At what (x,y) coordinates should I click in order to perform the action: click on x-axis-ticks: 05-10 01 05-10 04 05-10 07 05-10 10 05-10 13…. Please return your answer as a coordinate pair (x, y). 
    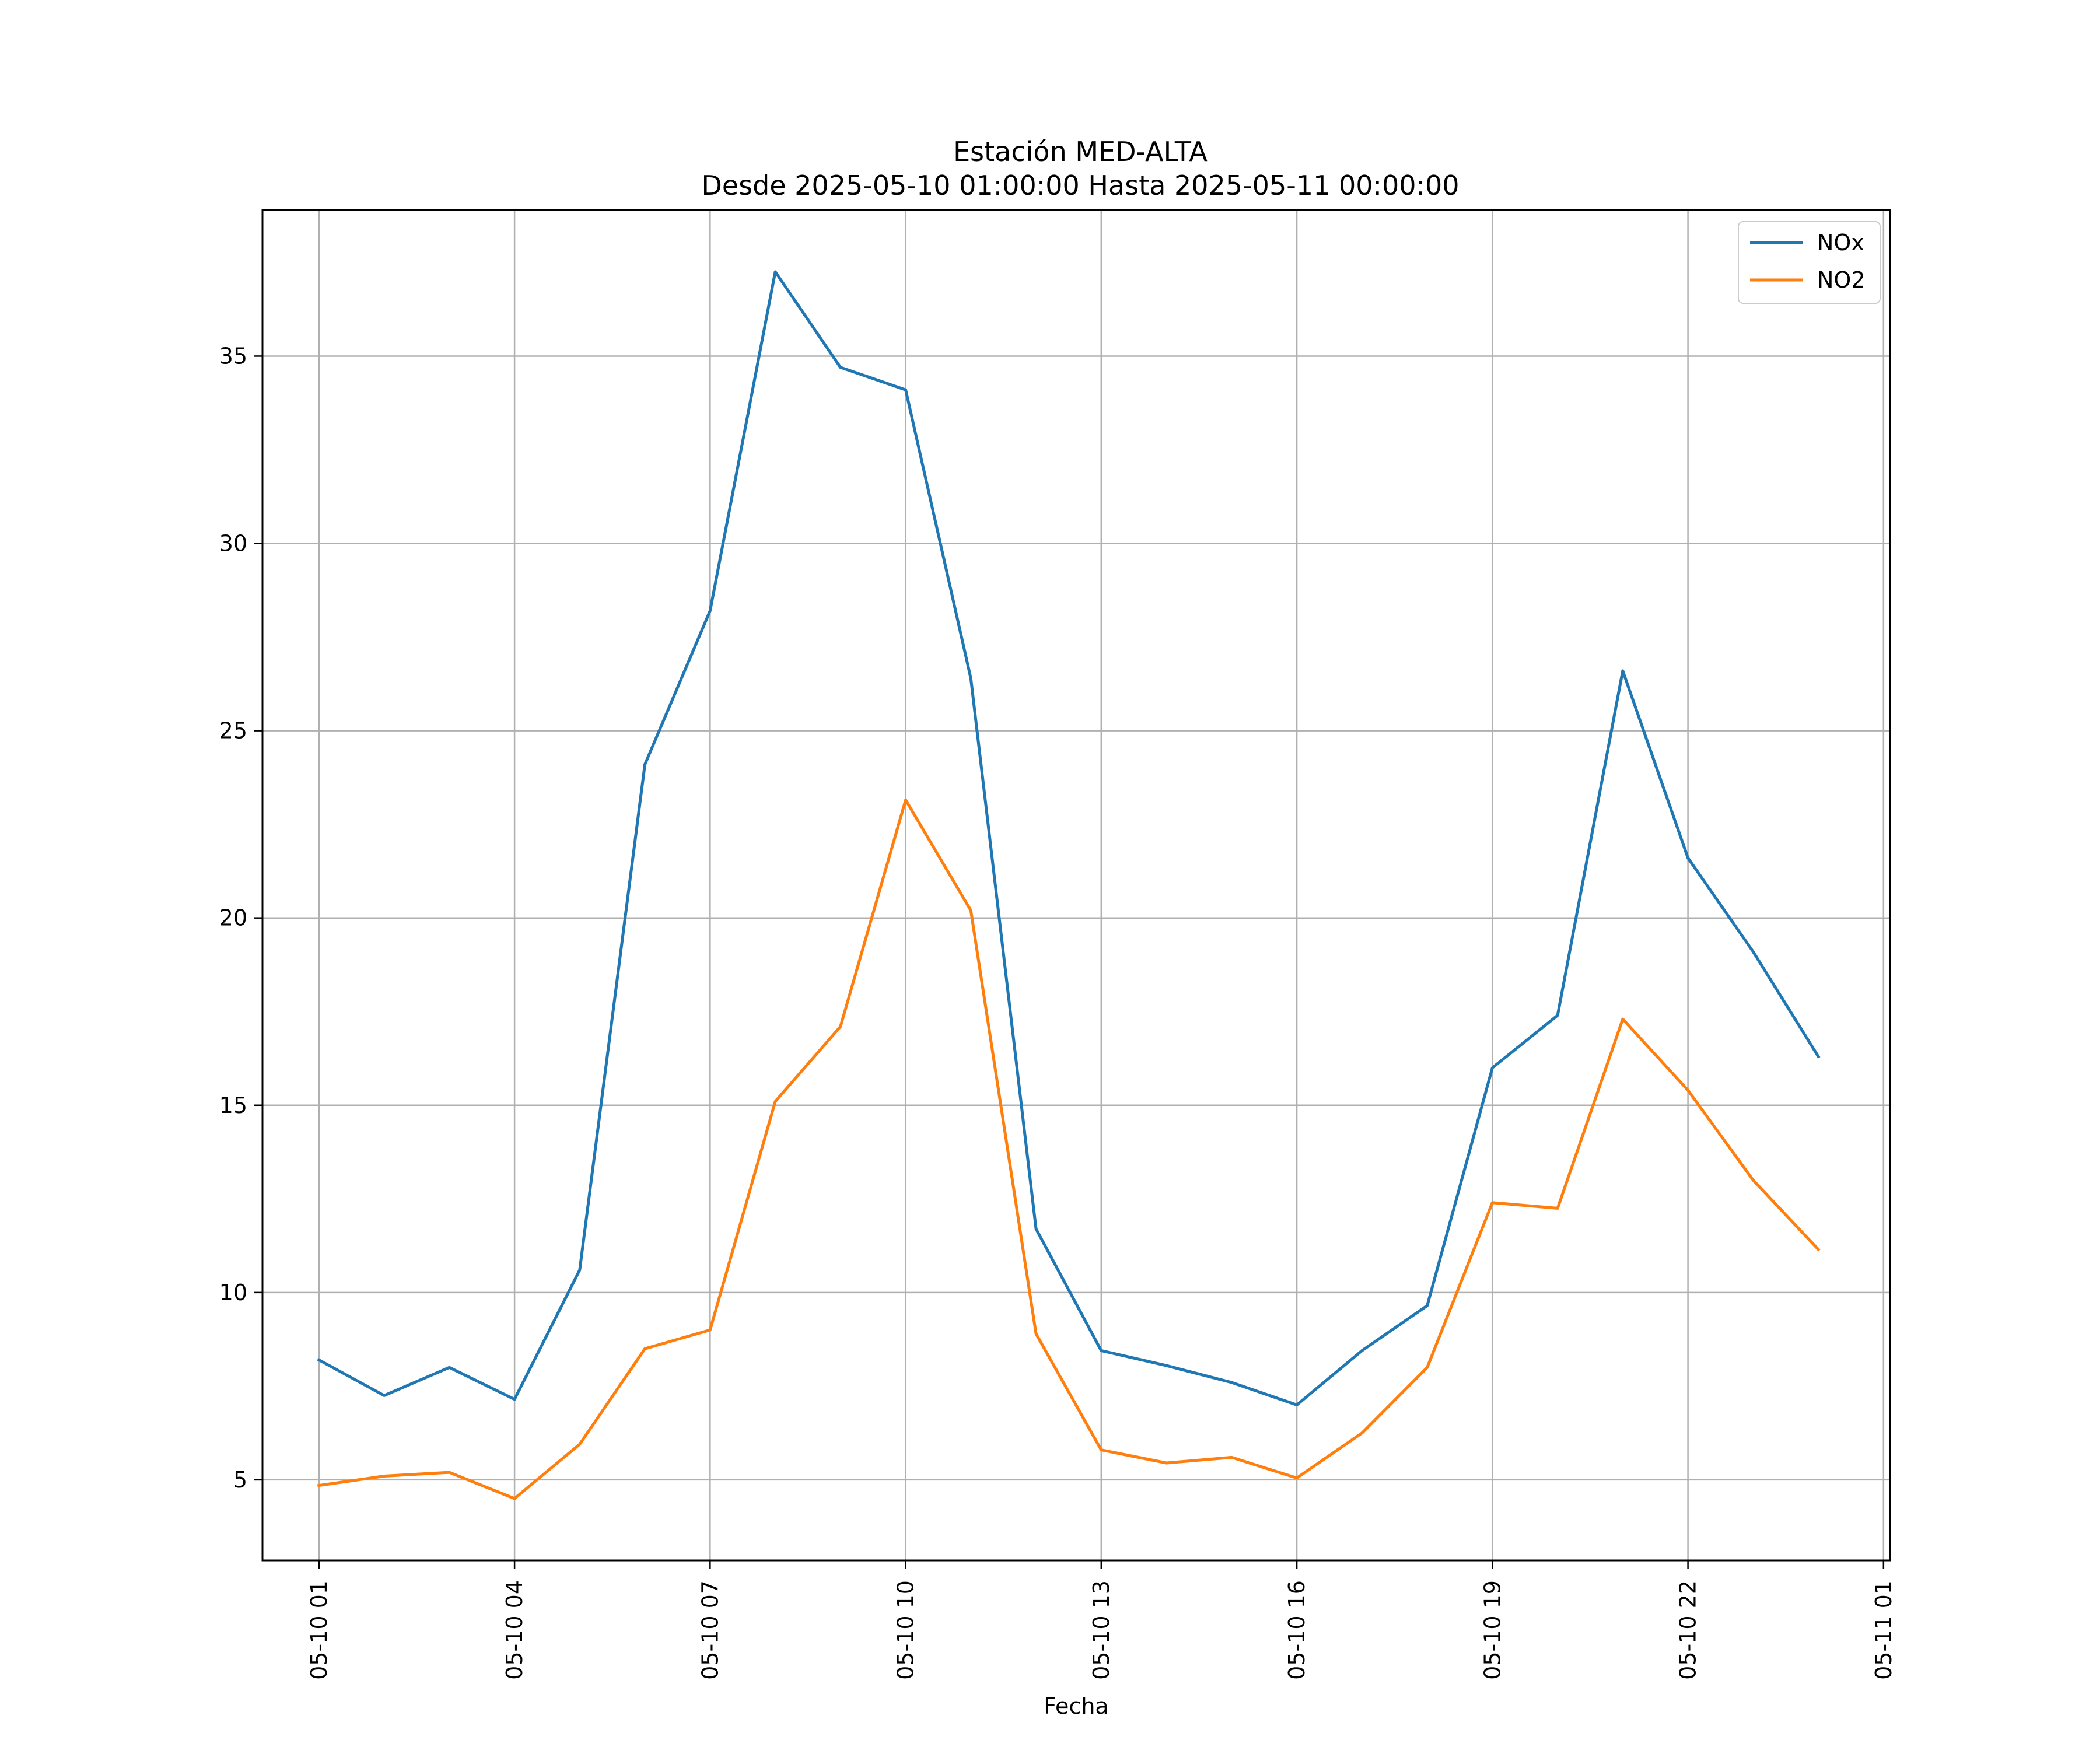
    Looking at the image, I should click on (1101, 1620).